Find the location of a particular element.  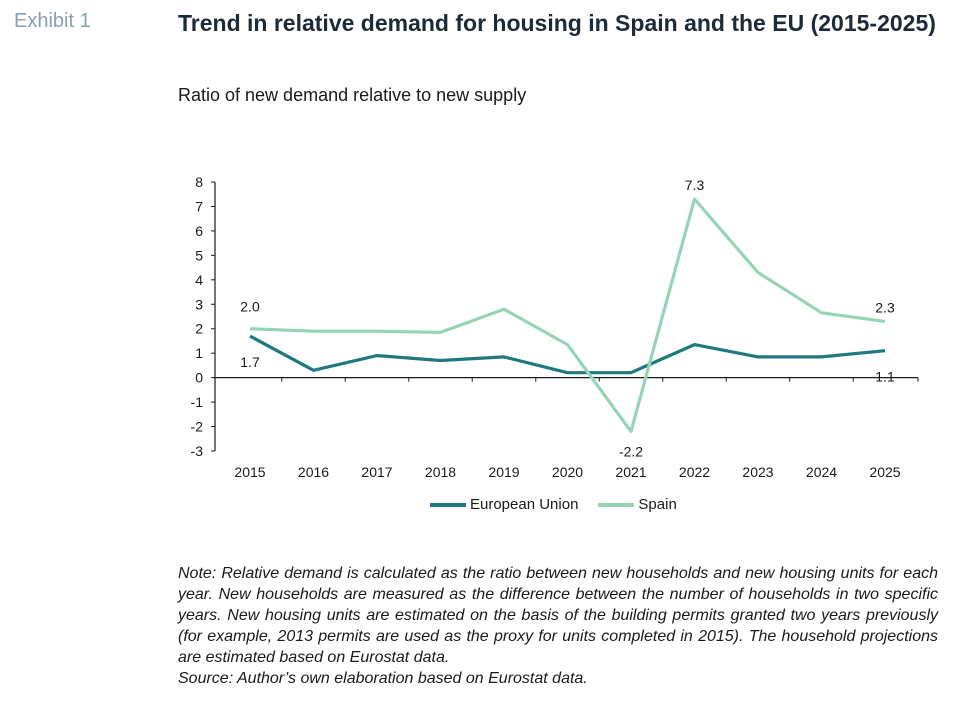

y-tick-label: 2 is located at coordinates (199, 329).